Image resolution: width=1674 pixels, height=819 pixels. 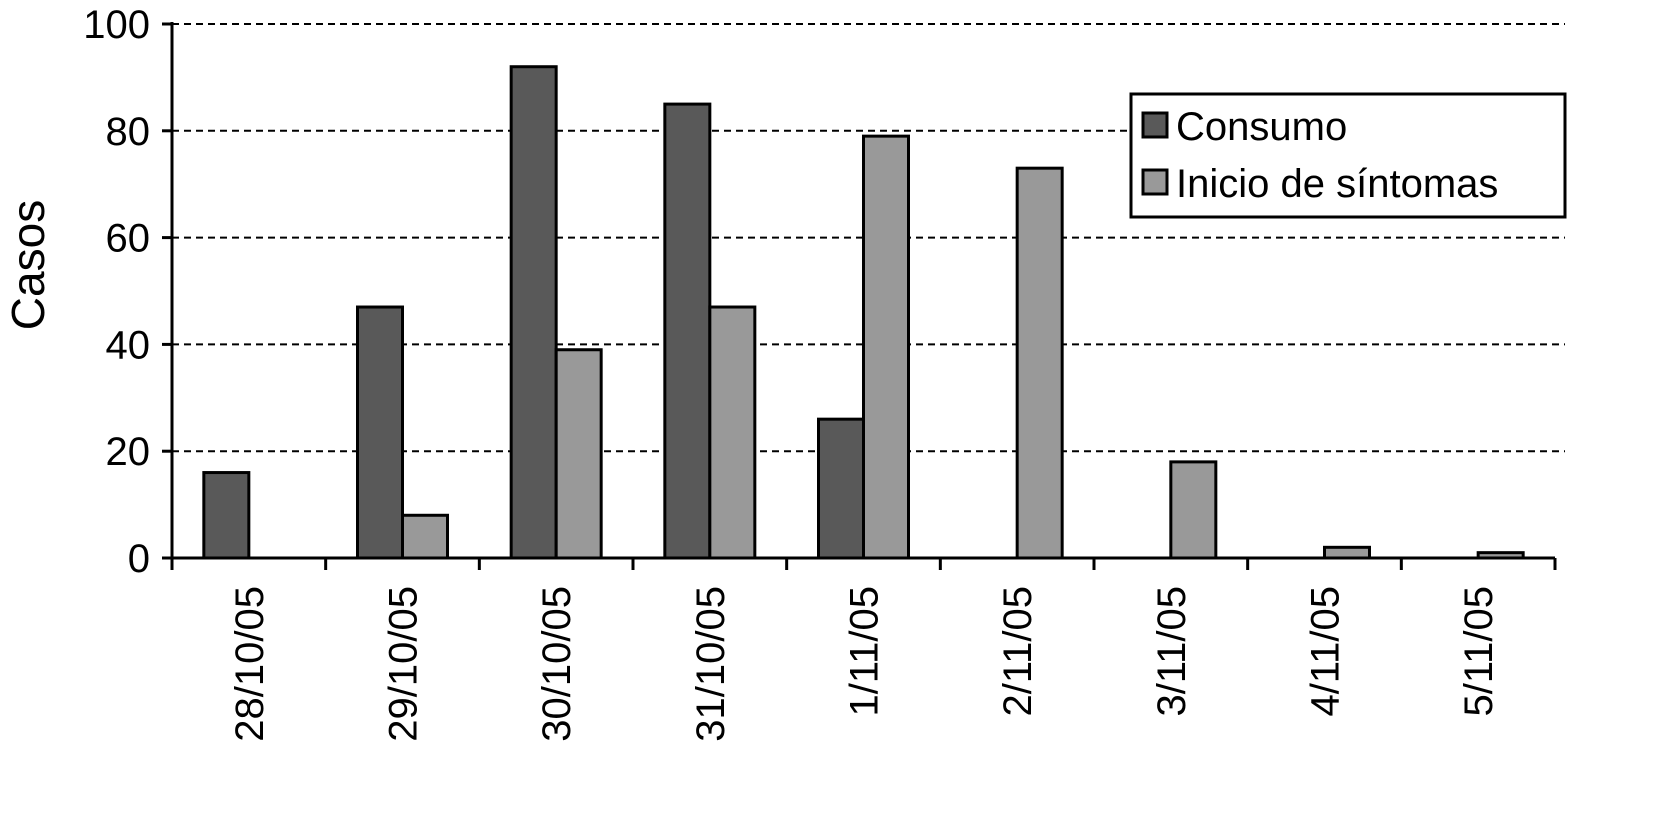 What do you see at coordinates (865, 651) in the screenshot?
I see `x-tick-label: 1/11/05` at bounding box center [865, 651].